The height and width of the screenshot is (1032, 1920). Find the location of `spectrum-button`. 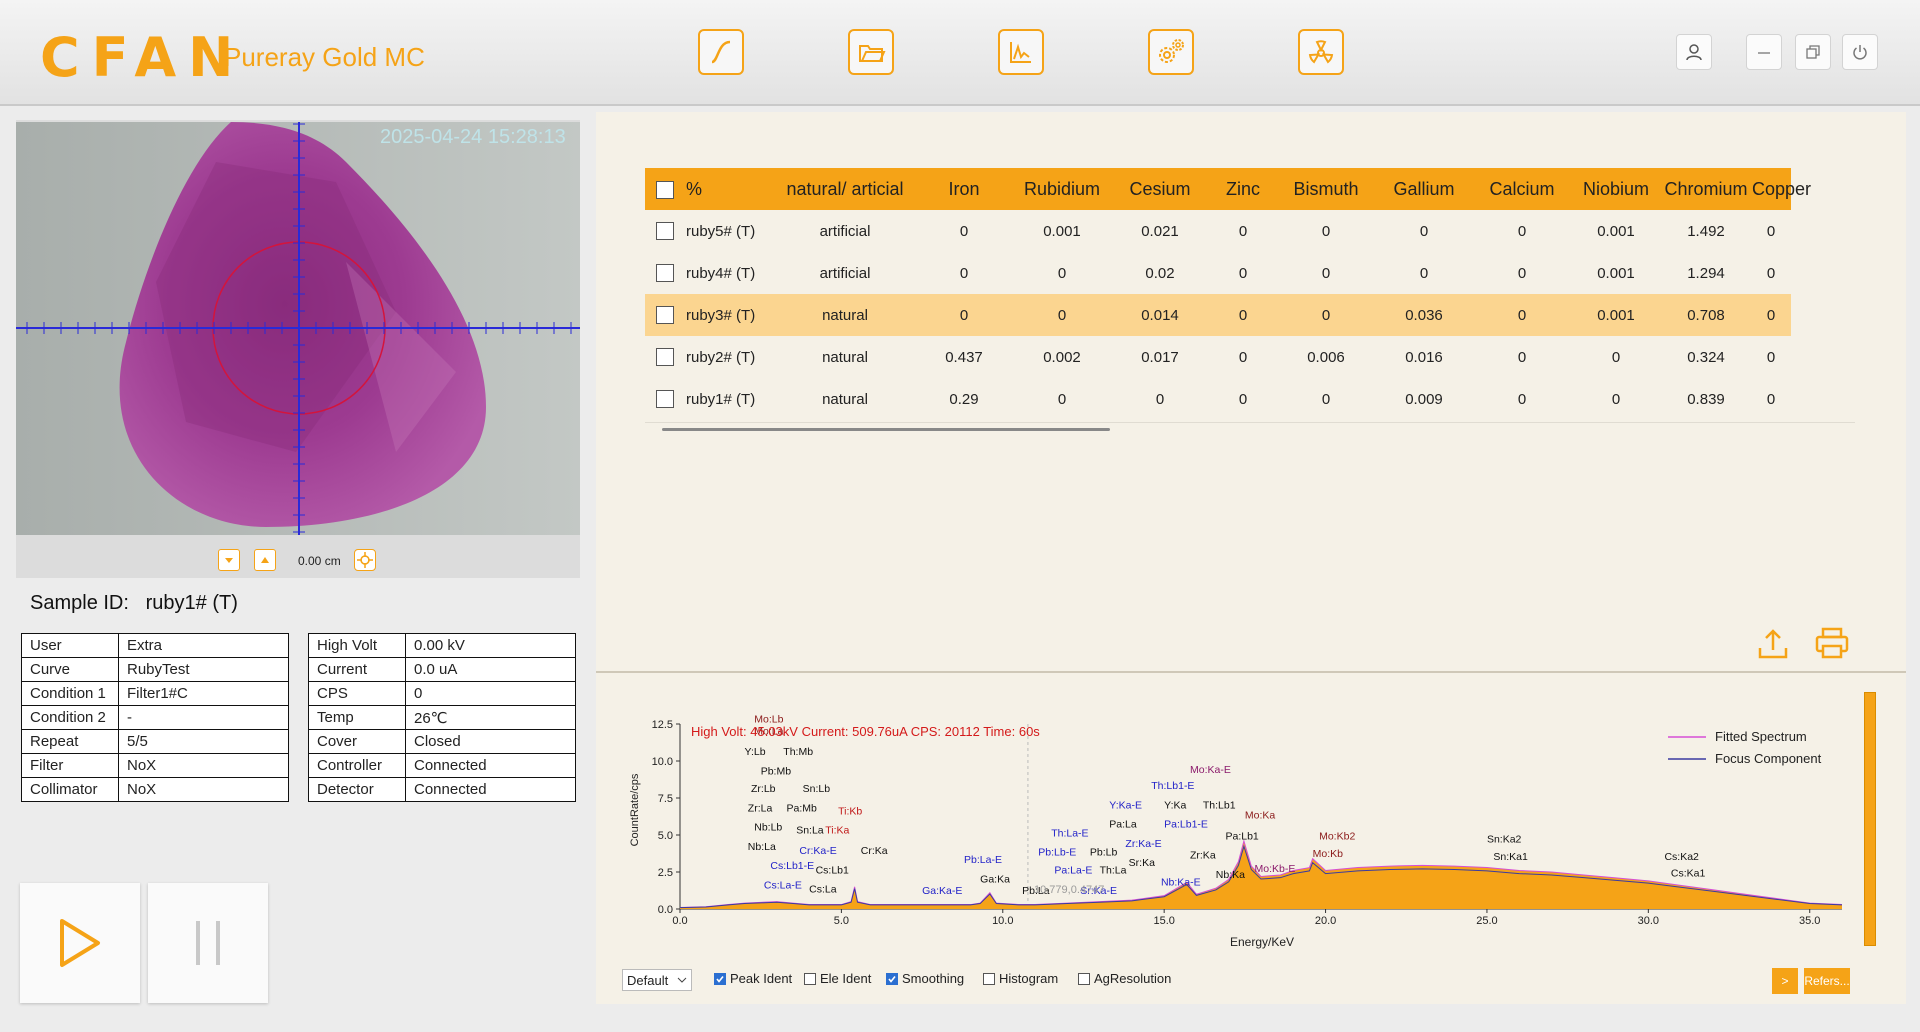

spectrum-button is located at coordinates (1021, 52).